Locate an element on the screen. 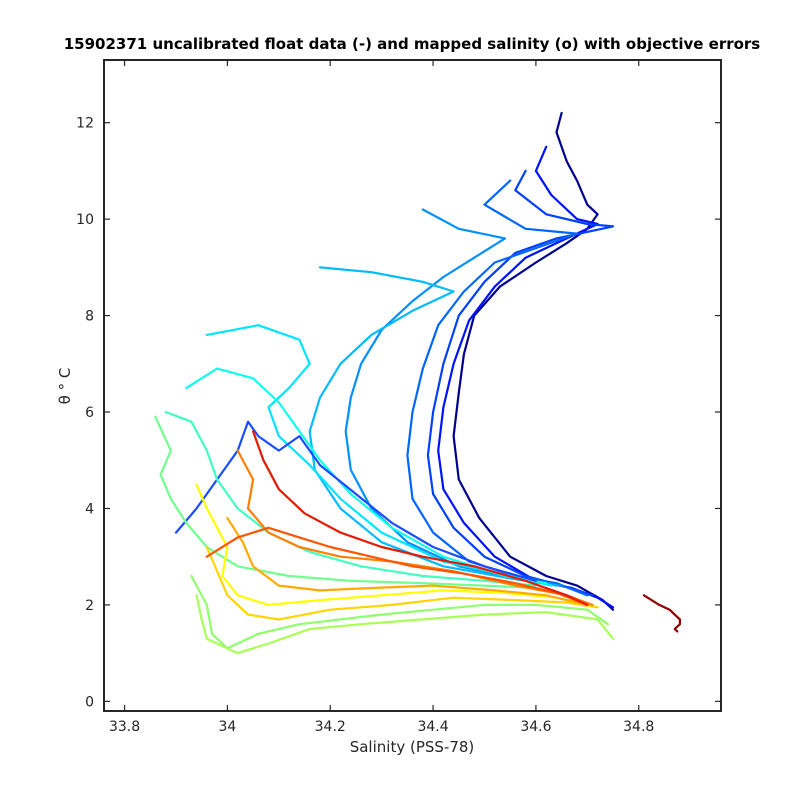 The height and width of the screenshot is (800, 800). y-tick-label: 10 is located at coordinates (85, 220).